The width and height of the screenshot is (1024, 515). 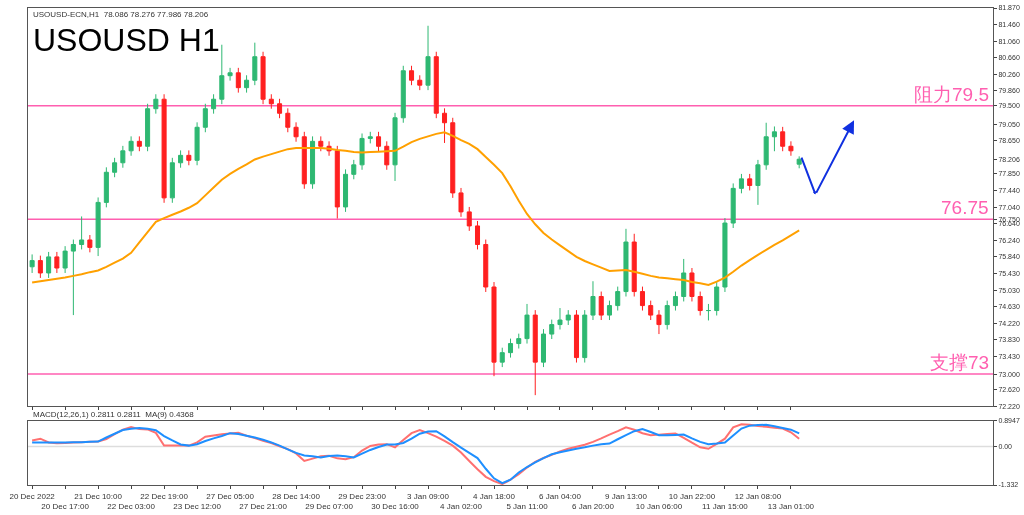 What do you see at coordinates (758, 496) in the screenshot?
I see `x-tick-label: 12 Jan 08:00` at bounding box center [758, 496].